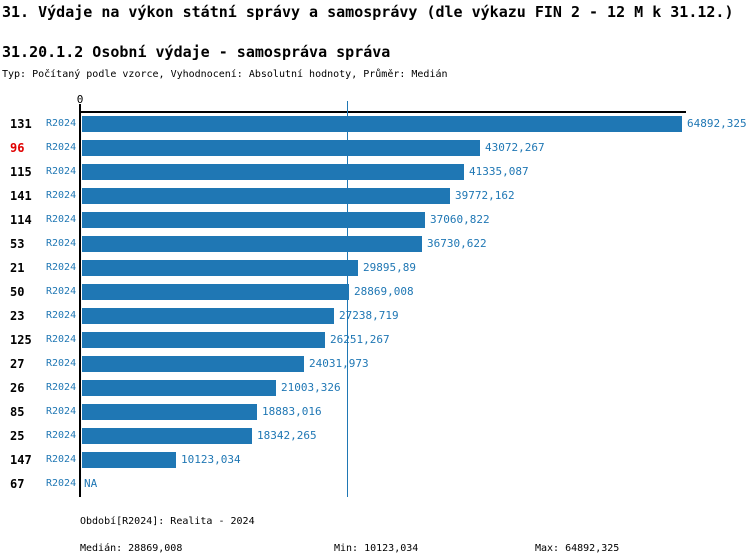 The width and height of the screenshot is (750, 558). Describe the element at coordinates (21, 220) in the screenshot. I see `row-code-label: 114` at that location.